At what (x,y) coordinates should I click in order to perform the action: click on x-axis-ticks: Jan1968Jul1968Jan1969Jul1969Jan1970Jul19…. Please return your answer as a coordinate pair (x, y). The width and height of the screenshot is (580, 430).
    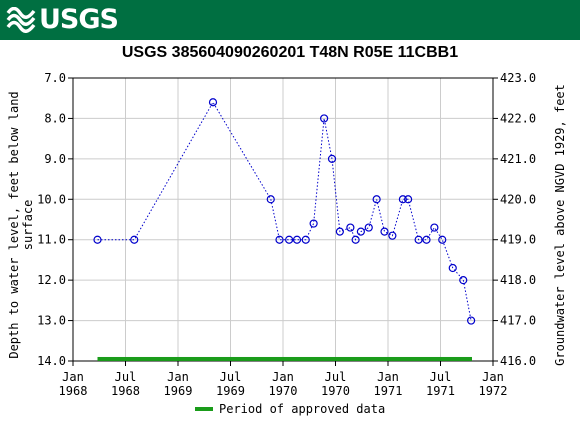
    Looking at the image, I should click on (283, 379).